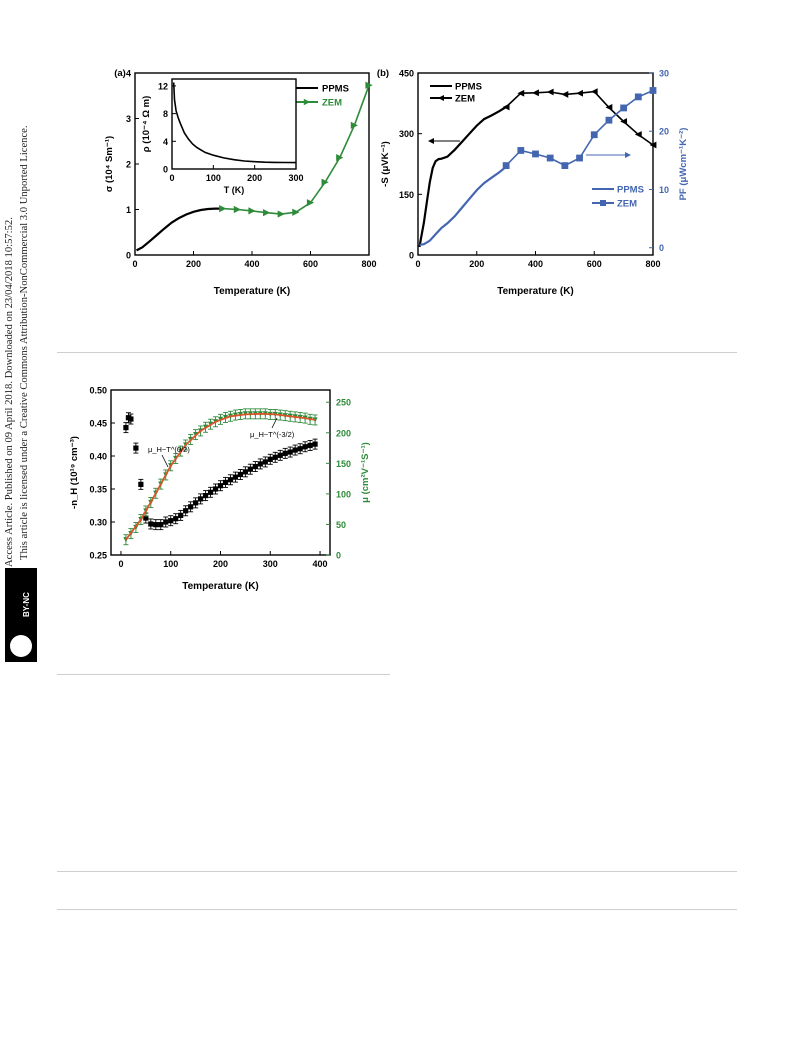  I want to click on legend-right-axis: PPMS ZEM, so click(618, 197).